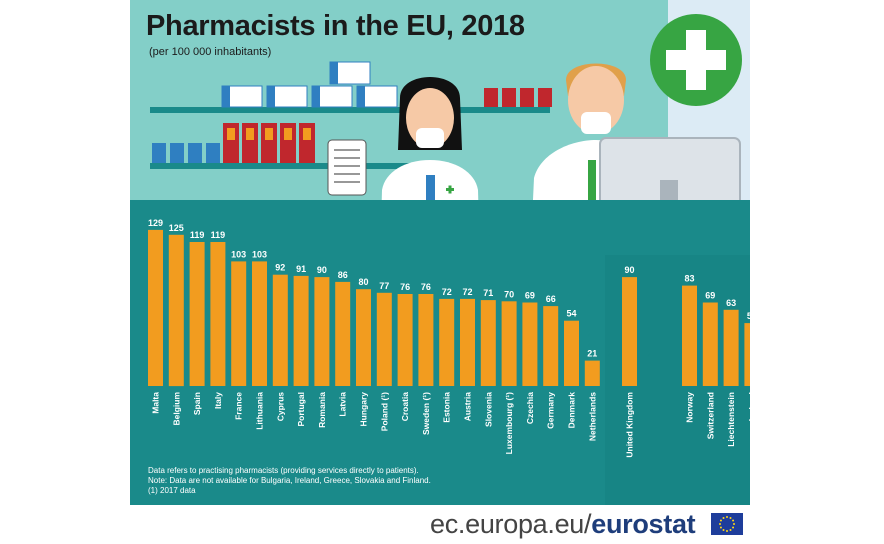 The width and height of the screenshot is (884, 544). I want to click on category-label: Iceland, so click(748, 406).